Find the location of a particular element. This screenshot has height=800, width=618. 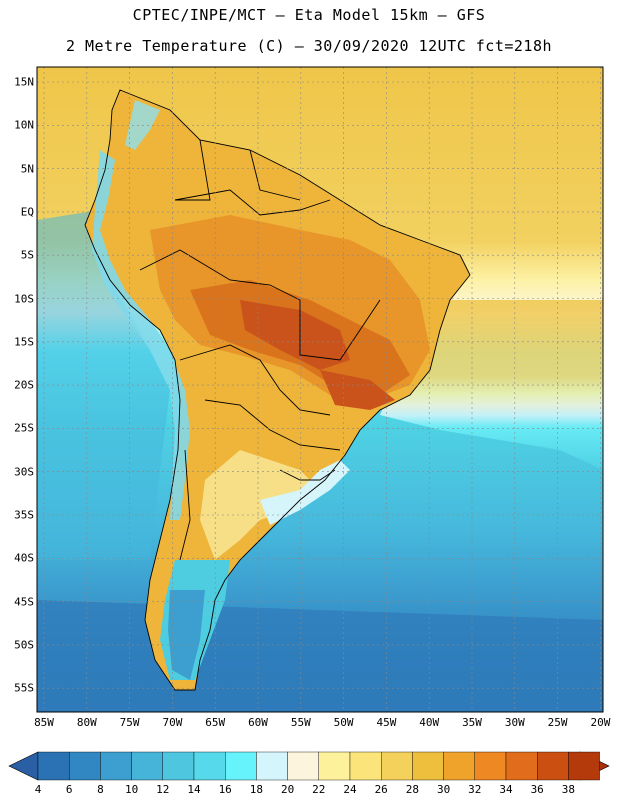

colorbar-label: 22 is located at coordinates (319, 789).